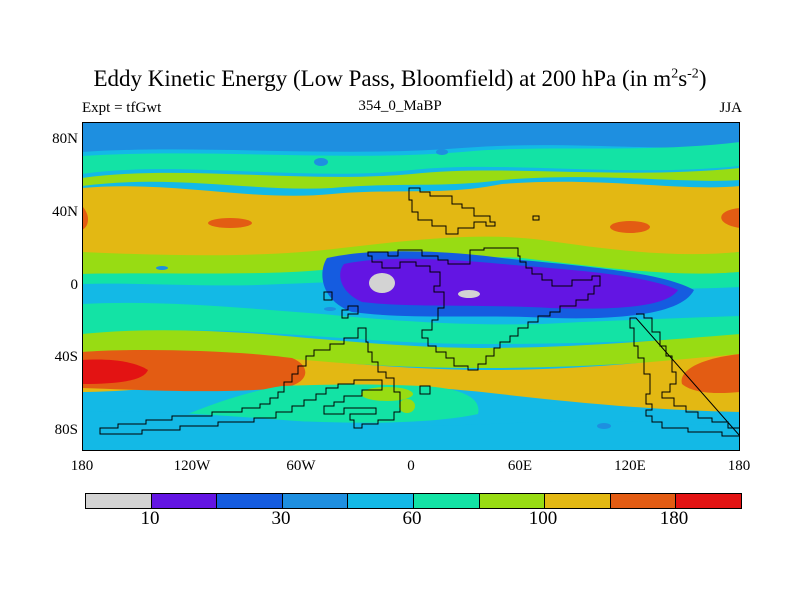  Describe the element at coordinates (66, 357) in the screenshot. I see `lat-label-40s: 40S` at that location.